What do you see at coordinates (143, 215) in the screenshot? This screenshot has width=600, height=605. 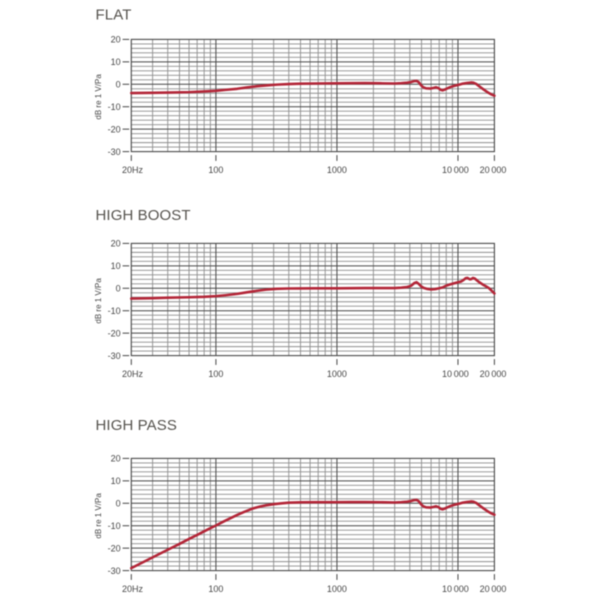 I see `svg-text: HIGH BOOST` at bounding box center [143, 215].